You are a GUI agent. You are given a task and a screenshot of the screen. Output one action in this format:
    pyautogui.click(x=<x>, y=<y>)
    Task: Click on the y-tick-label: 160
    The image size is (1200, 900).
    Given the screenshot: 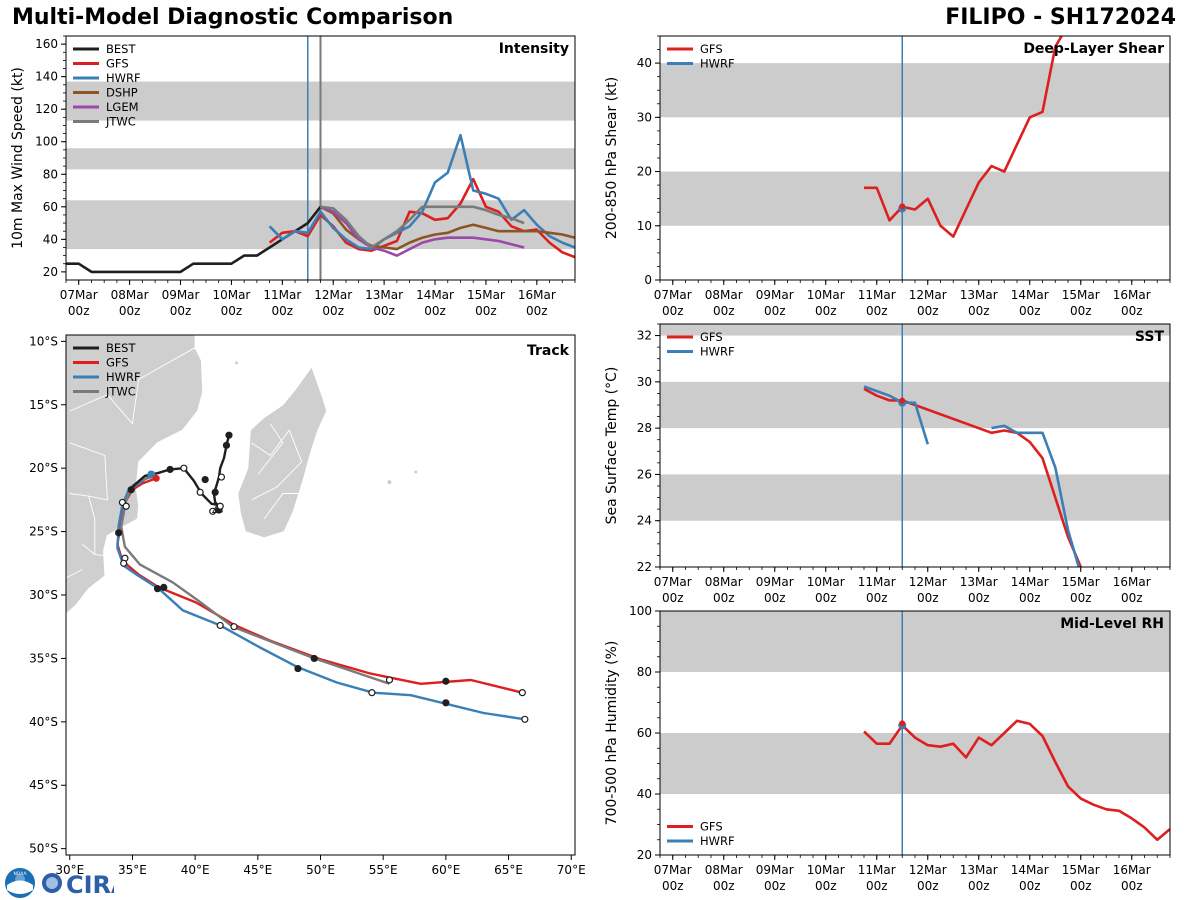 What is the action you would take?
    pyautogui.click(x=46, y=44)
    